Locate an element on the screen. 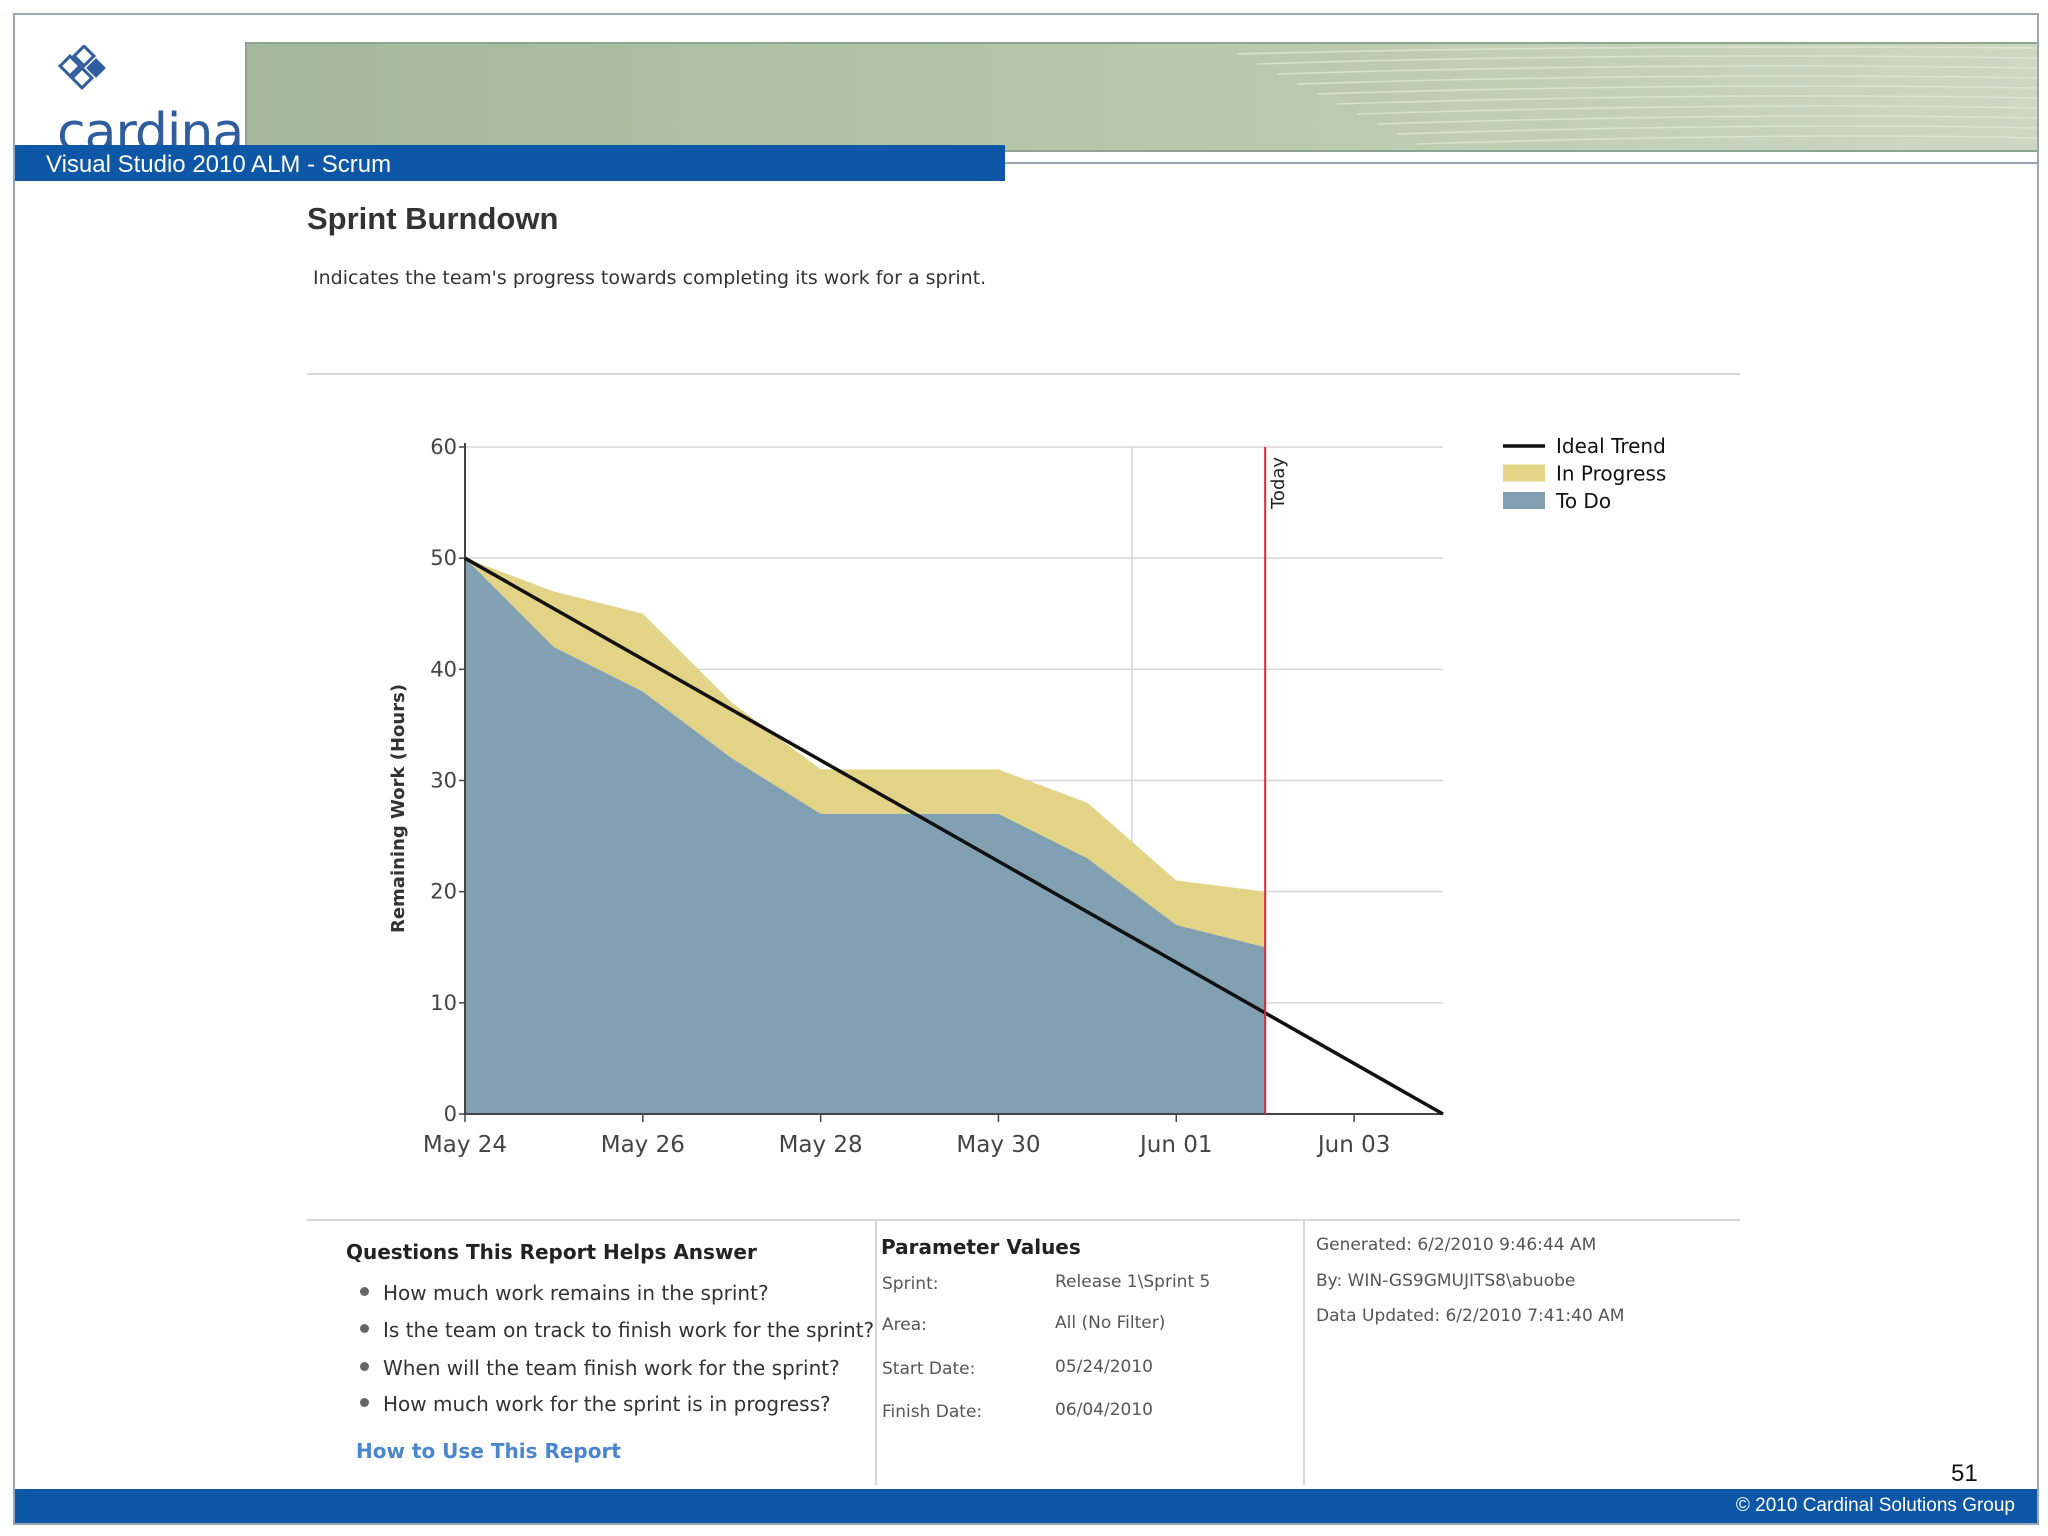 The height and width of the screenshot is (1536, 2048). generated-timestamp: Generated: 6/2/2010 9:46:44 AM is located at coordinates (1456, 1245).